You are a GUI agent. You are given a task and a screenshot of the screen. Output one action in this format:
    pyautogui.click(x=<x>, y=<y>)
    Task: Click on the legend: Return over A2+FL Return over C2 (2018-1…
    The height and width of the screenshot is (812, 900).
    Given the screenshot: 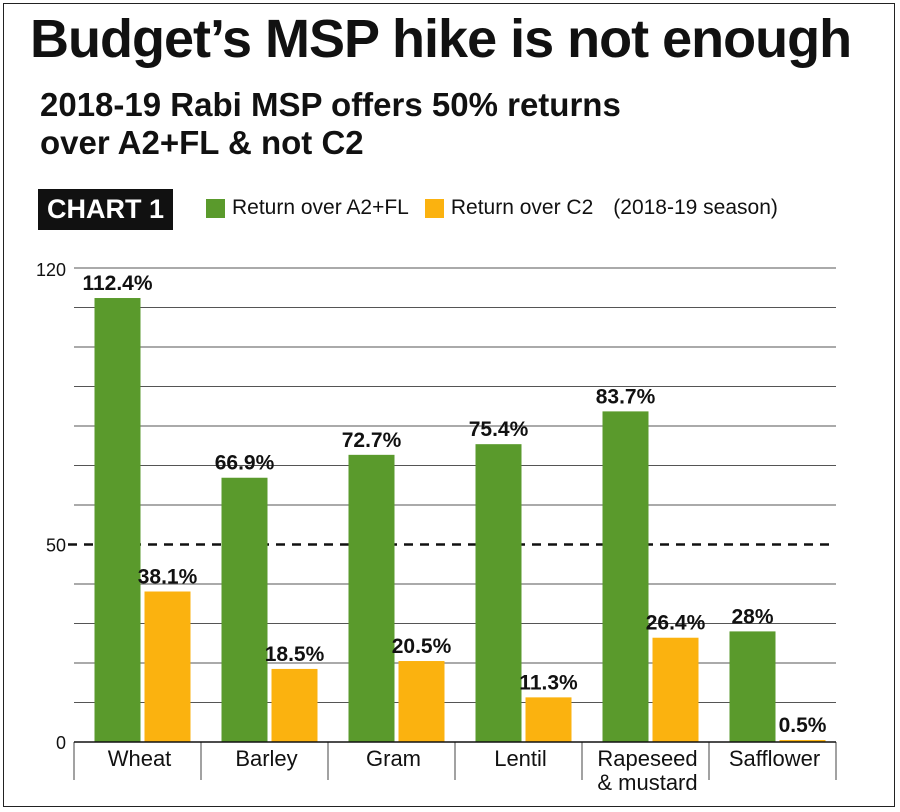 What is the action you would take?
    pyautogui.click(x=492, y=208)
    